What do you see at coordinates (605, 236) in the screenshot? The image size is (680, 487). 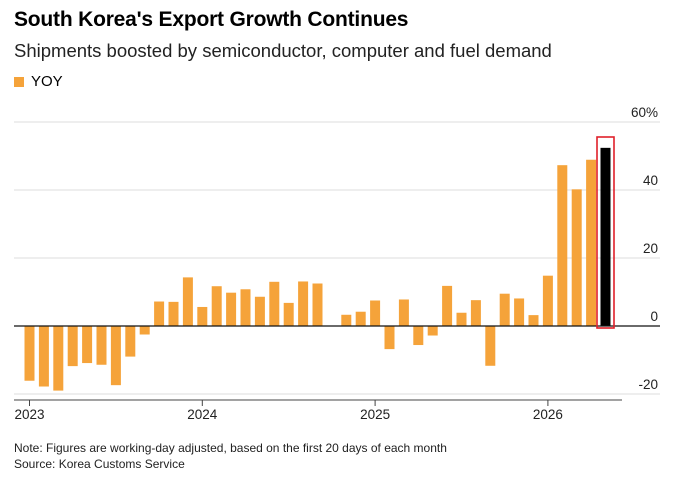 I see `highlight-bar` at bounding box center [605, 236].